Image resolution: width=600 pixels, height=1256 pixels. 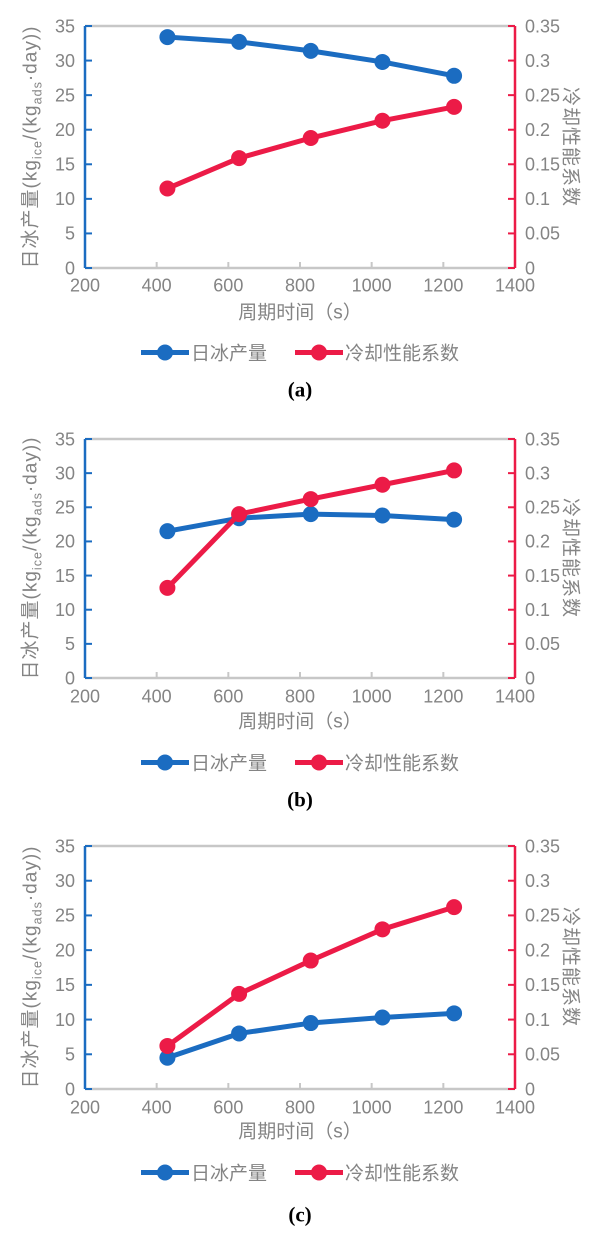 I want to click on x-tick-label: 200, so click(x=85, y=696).